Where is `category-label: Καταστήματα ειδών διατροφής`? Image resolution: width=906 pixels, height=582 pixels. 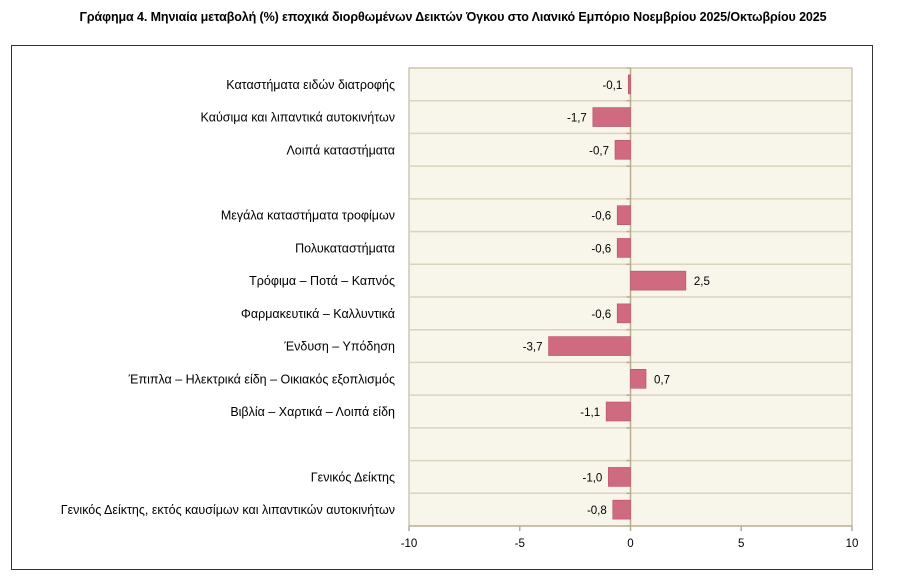
category-label: Καταστήματα ειδών διατροφής is located at coordinates (310, 85).